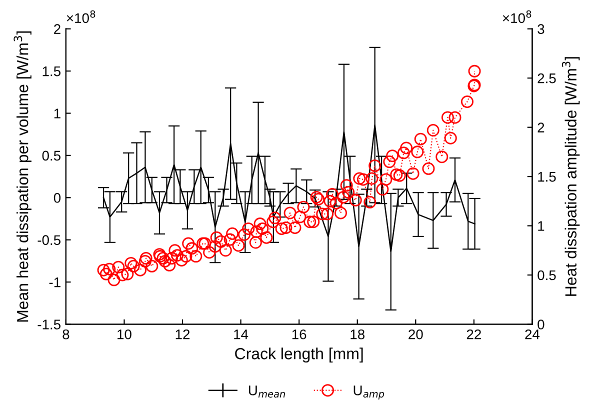  What do you see at coordinates (541, 127) in the screenshot?
I see `y2-tick-label: 2` at bounding box center [541, 127].